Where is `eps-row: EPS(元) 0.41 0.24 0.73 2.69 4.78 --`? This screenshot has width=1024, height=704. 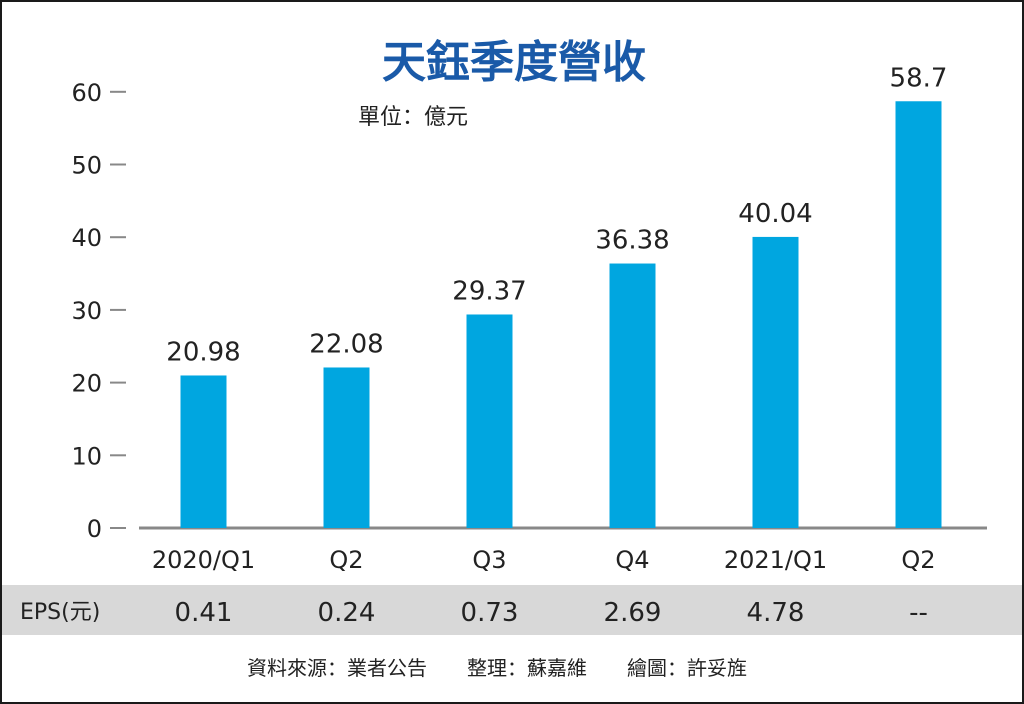 eps-row: EPS(元) 0.41 0.24 0.73 2.69 4.78 -- is located at coordinates (474, 613).